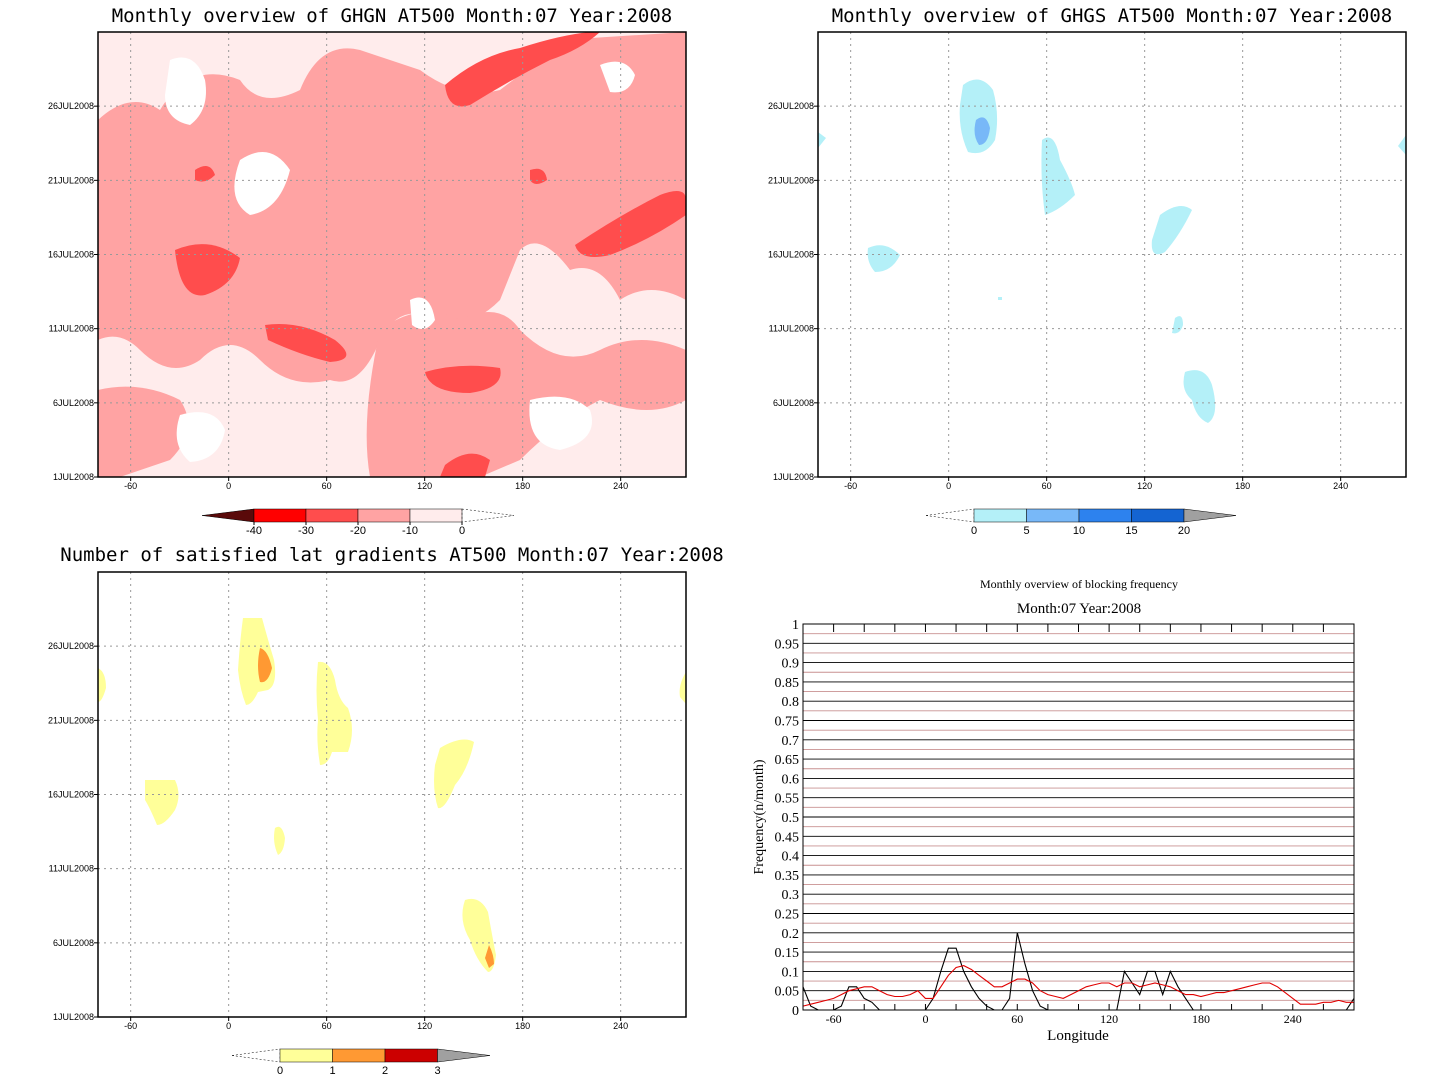  I want to click on colorbar-label: 1, so click(332, 1071).